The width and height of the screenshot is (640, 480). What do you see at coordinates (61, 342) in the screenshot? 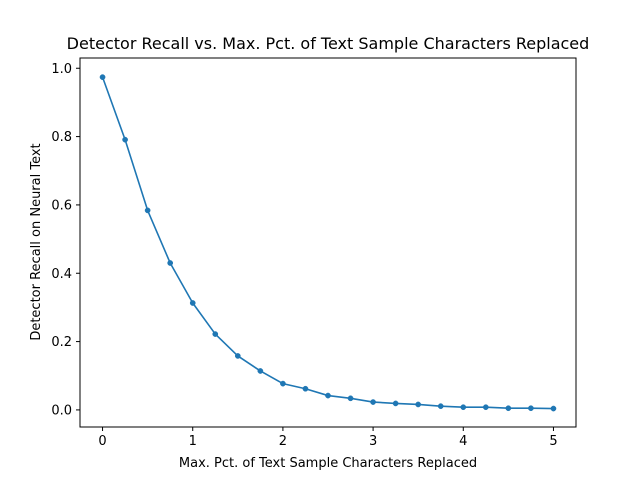
I see `y-tick-label: 0.2` at bounding box center [61, 342].